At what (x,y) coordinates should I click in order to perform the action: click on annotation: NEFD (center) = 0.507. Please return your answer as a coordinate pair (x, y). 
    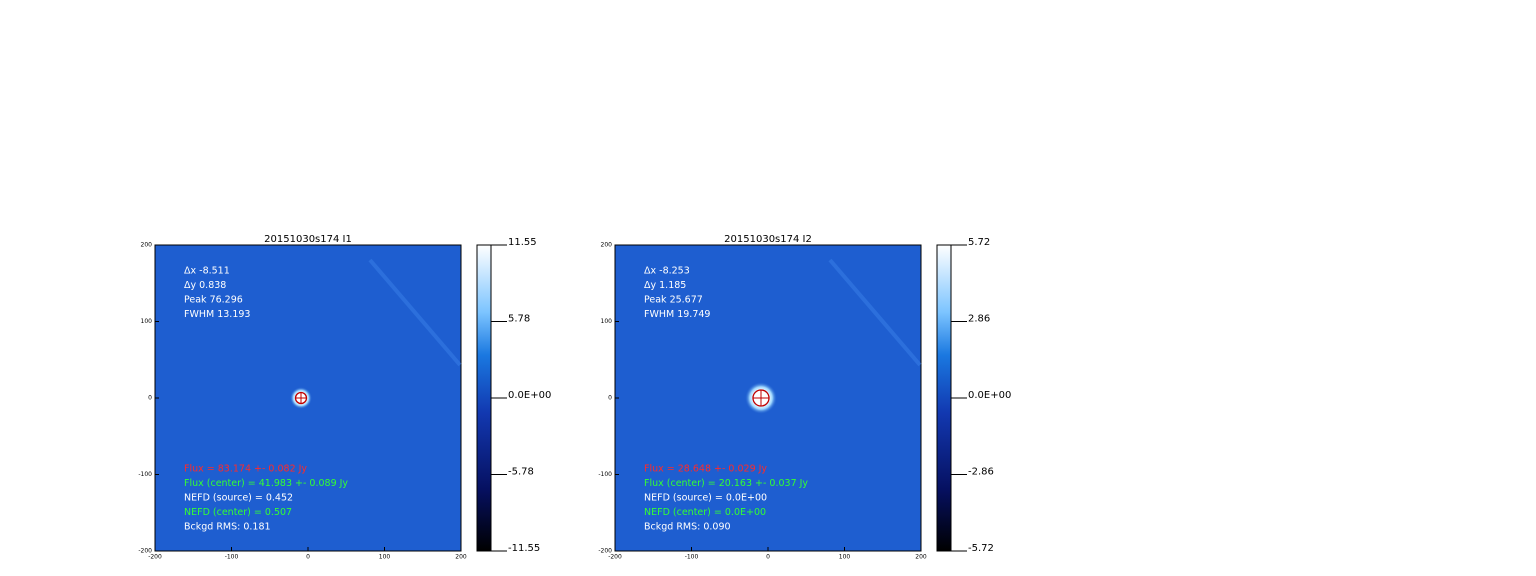
    Looking at the image, I should click on (238, 512).